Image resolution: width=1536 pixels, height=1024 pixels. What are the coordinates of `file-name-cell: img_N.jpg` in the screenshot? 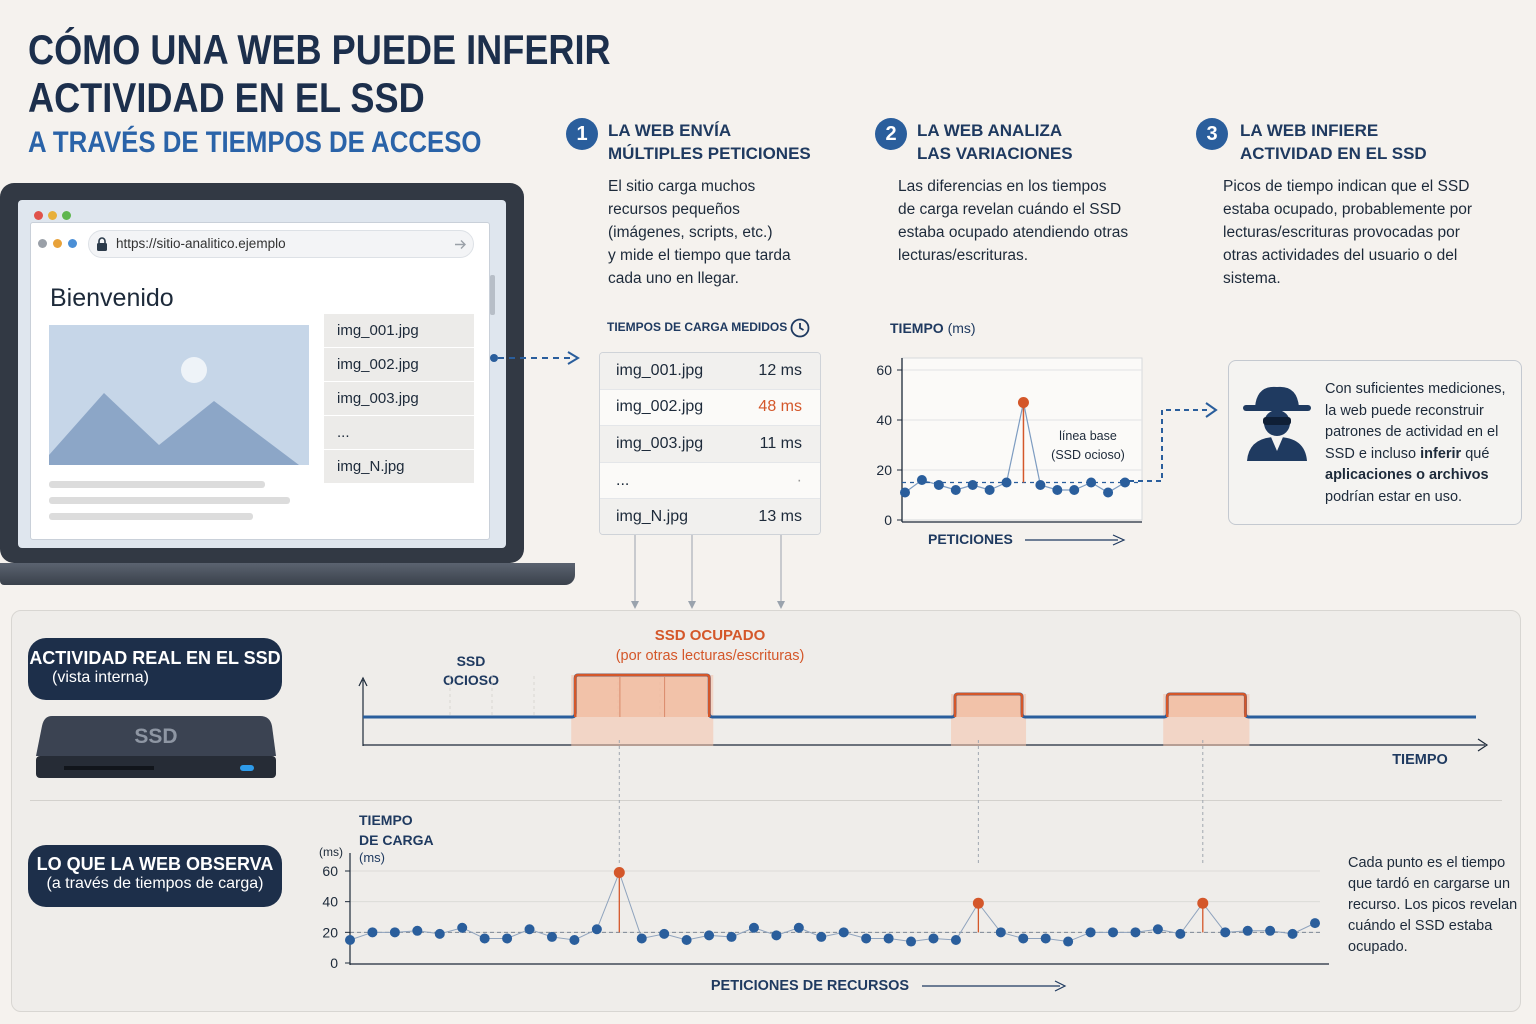 It's located at (652, 517).